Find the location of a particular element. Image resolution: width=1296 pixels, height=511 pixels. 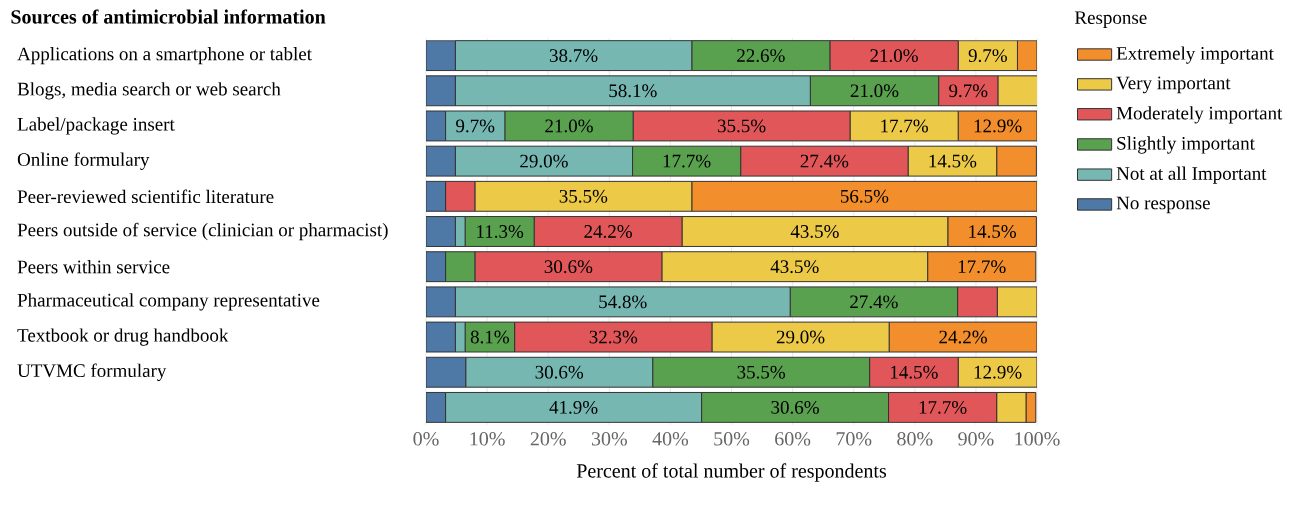

x-tick-label: 90% is located at coordinates (976, 439).